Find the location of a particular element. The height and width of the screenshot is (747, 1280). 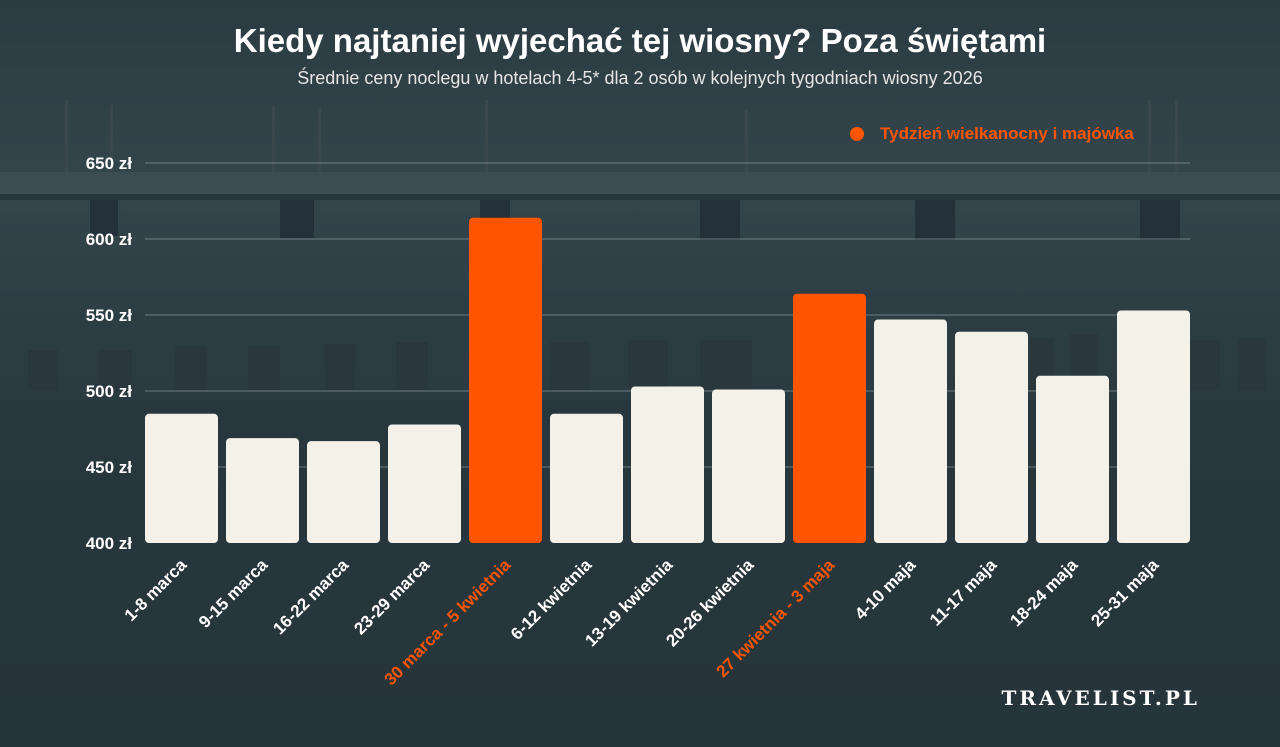

x-tick-label: 4-10 maja is located at coordinates (885, 589).